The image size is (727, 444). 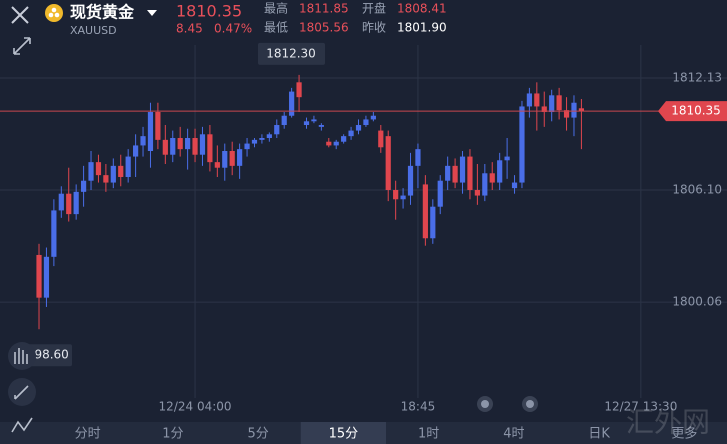 What do you see at coordinates (152, 13) in the screenshot?
I see `dropdown-caret` at bounding box center [152, 13].